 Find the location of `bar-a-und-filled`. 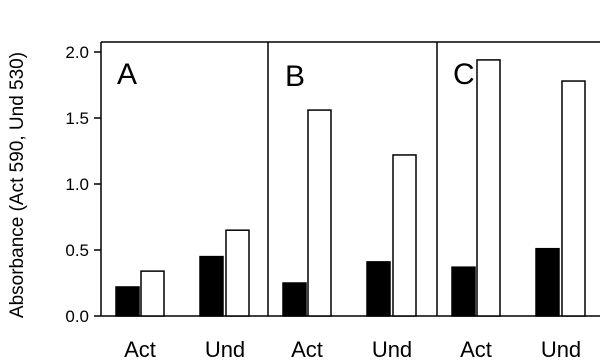

bar-a-und-filled is located at coordinates (211, 286).